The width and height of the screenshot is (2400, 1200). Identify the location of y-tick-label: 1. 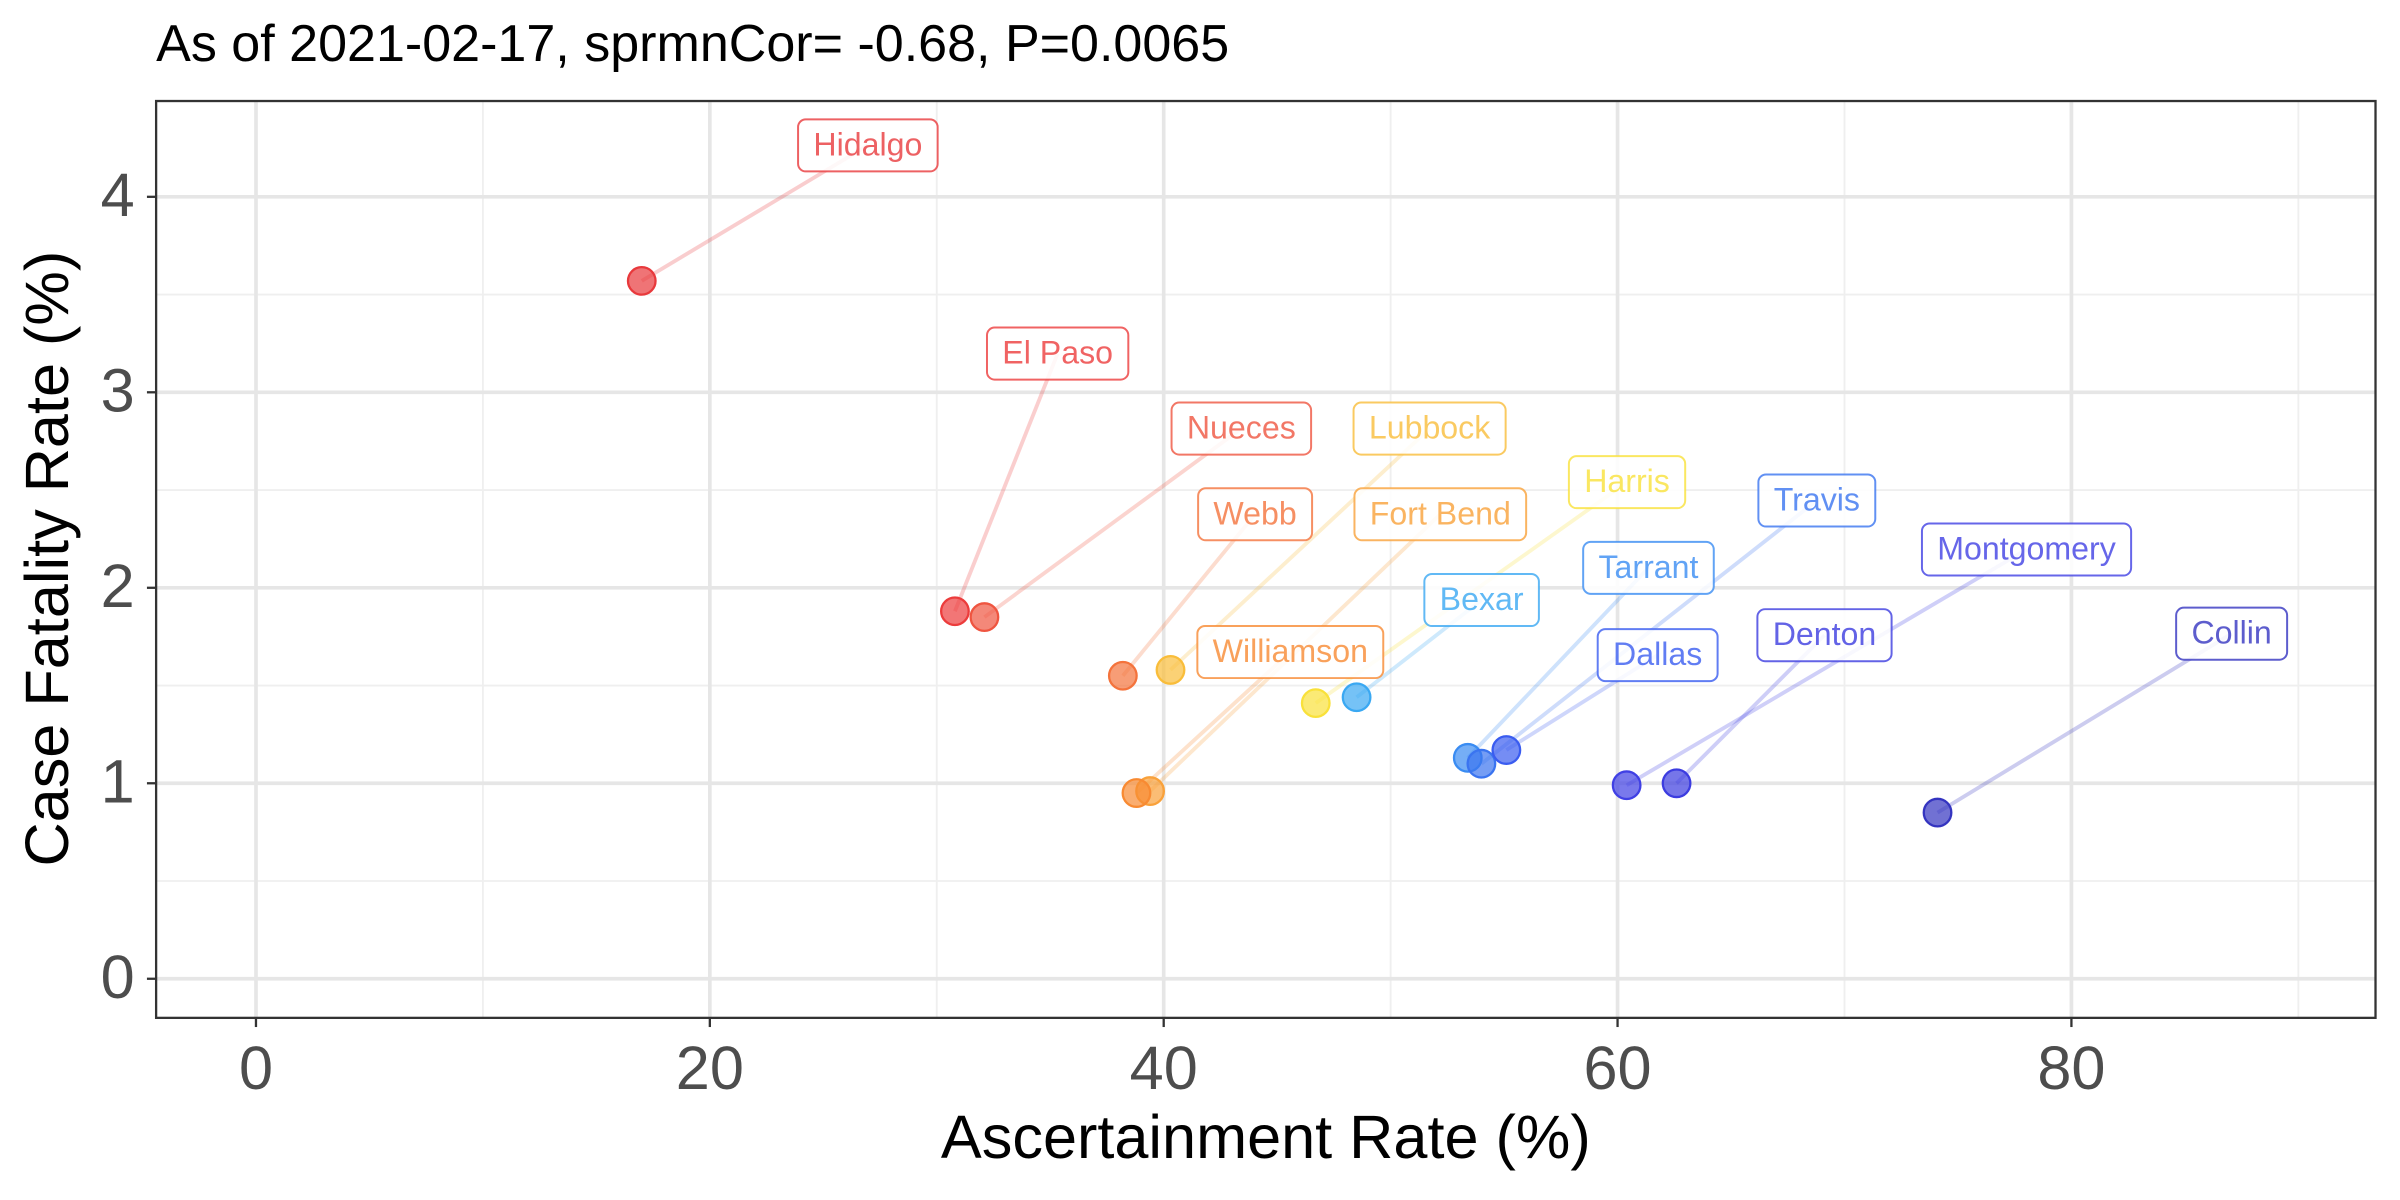
(118, 782).